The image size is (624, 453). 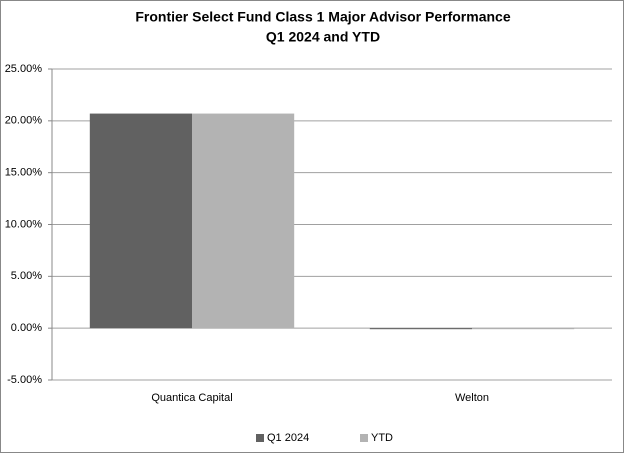 I want to click on y-tick-label: 5.00%, so click(x=26, y=276).